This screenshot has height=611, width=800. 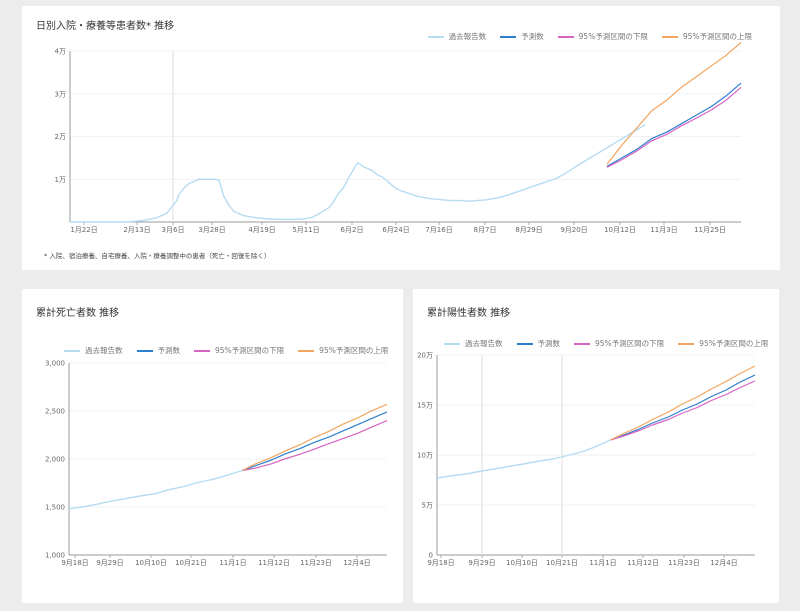 I want to click on cumulative-deaths-title: 累計死亡者数 推移, so click(x=78, y=313).